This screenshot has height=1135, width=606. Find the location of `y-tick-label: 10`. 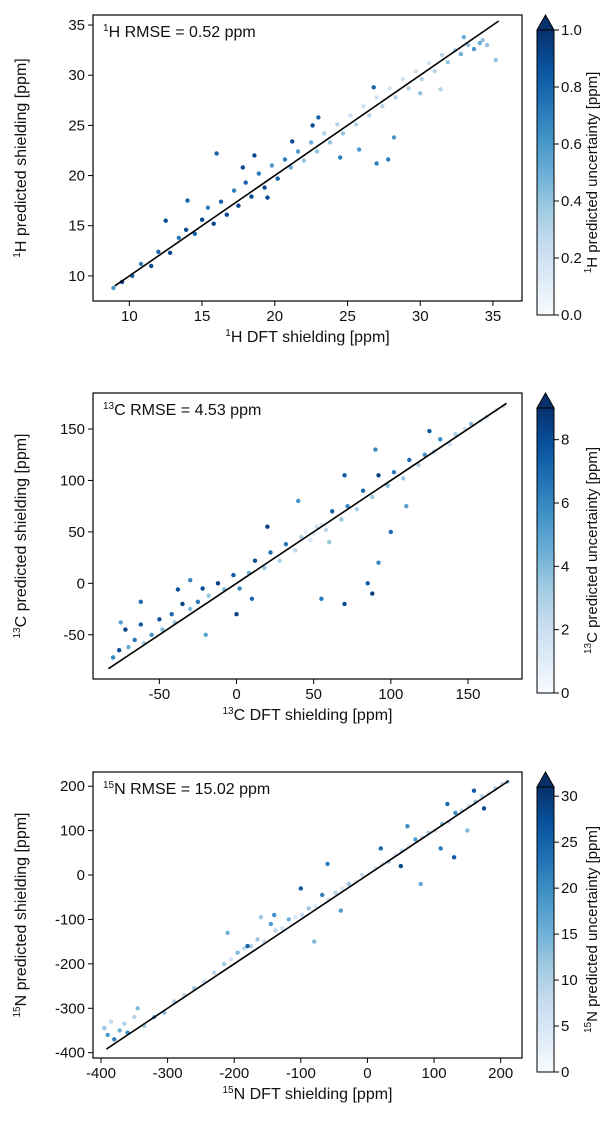

y-tick-label: 10 is located at coordinates (76, 276).